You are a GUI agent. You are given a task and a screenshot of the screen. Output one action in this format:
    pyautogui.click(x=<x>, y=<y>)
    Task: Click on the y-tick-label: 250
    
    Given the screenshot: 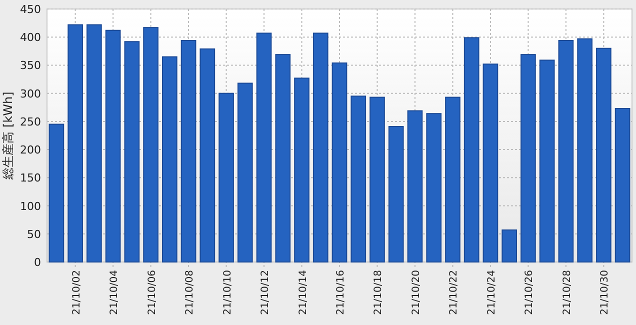 What is the action you would take?
    pyautogui.click(x=30, y=121)
    